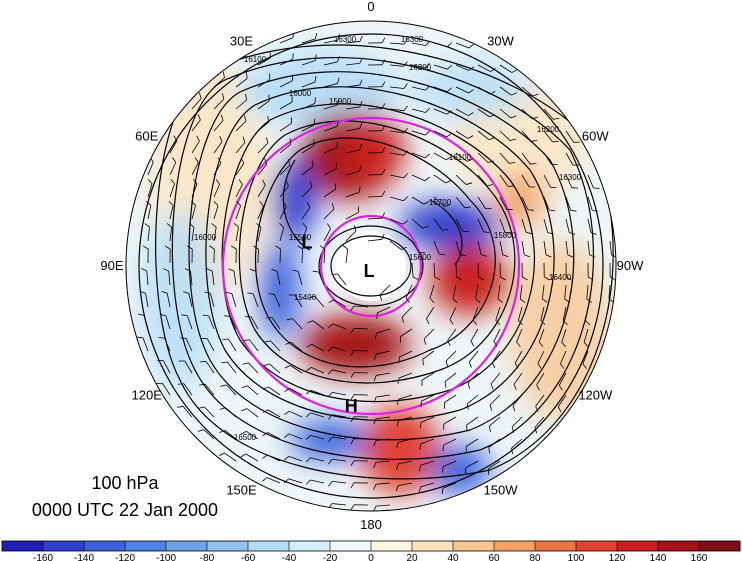 Image resolution: width=742 pixels, height=561 pixels. Describe the element at coordinates (84, 557) in the screenshot. I see `colorbar-tick-label: -140` at that location.